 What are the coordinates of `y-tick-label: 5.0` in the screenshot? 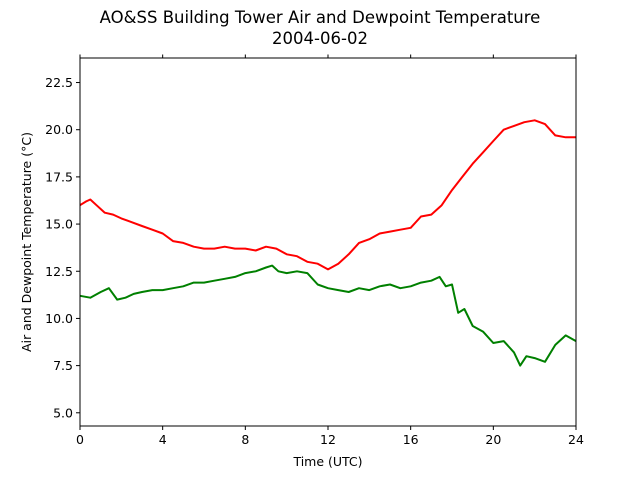 It's located at (63, 412).